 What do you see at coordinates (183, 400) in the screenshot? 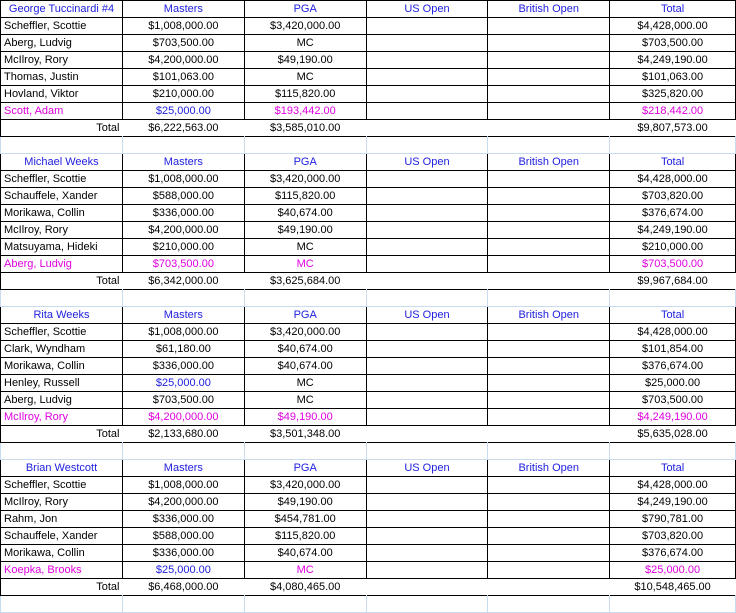
I see `masters-value-cell: $703,500.00` at bounding box center [183, 400].